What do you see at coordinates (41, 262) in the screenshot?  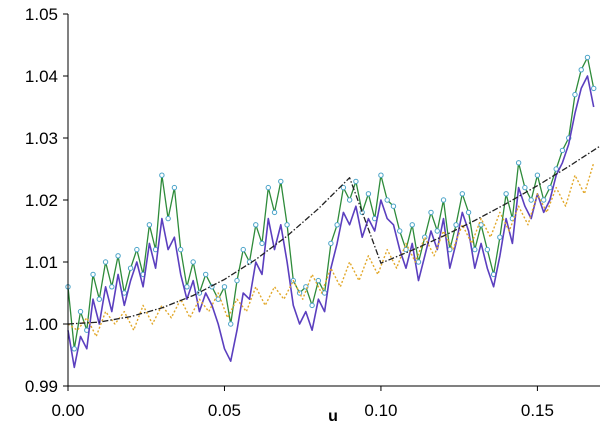 I see `y-tick-label: 1.01` at bounding box center [41, 262].